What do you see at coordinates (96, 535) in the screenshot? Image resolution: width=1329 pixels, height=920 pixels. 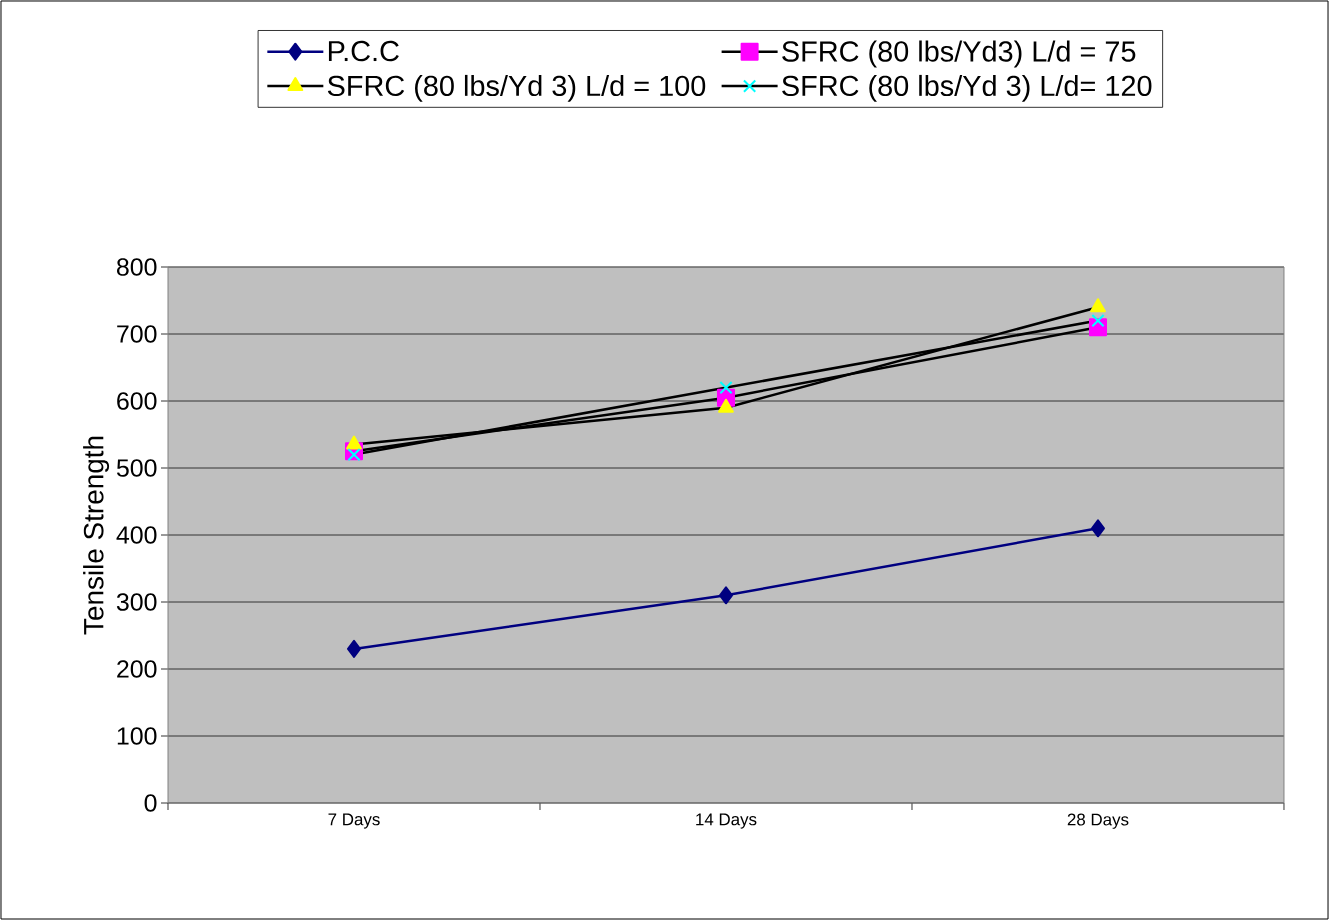 I see `y-axis-title: Tensile Strength` at bounding box center [96, 535].